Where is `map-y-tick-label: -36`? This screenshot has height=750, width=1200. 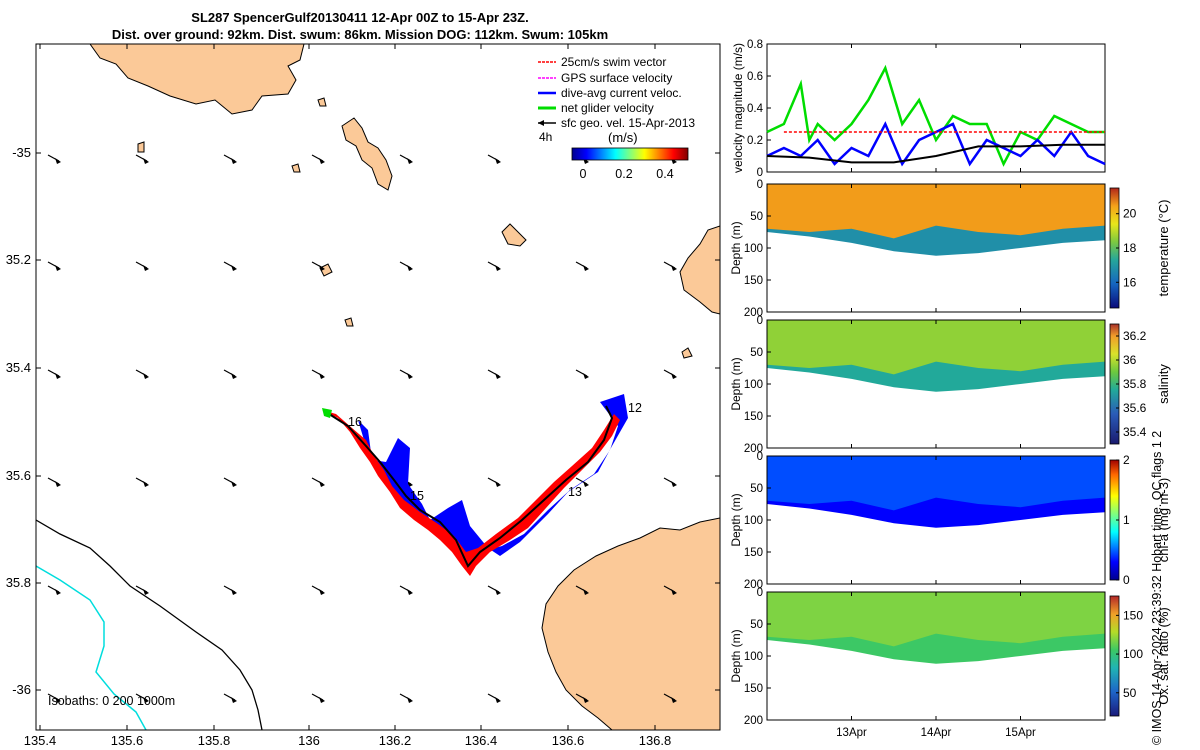
map-y-tick-label: -36 is located at coordinates (21, 689).